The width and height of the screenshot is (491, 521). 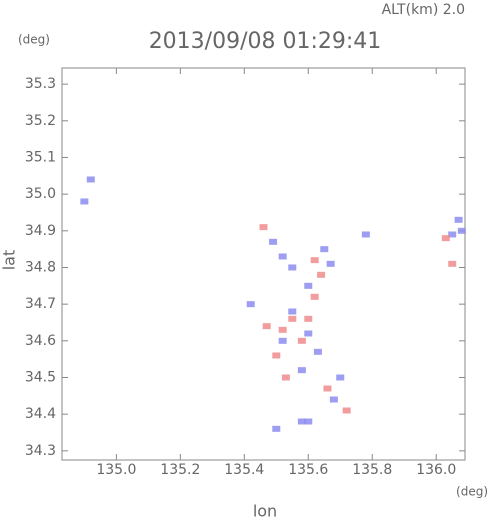 I want to click on x-tick-label: 135.0, so click(x=116, y=470).